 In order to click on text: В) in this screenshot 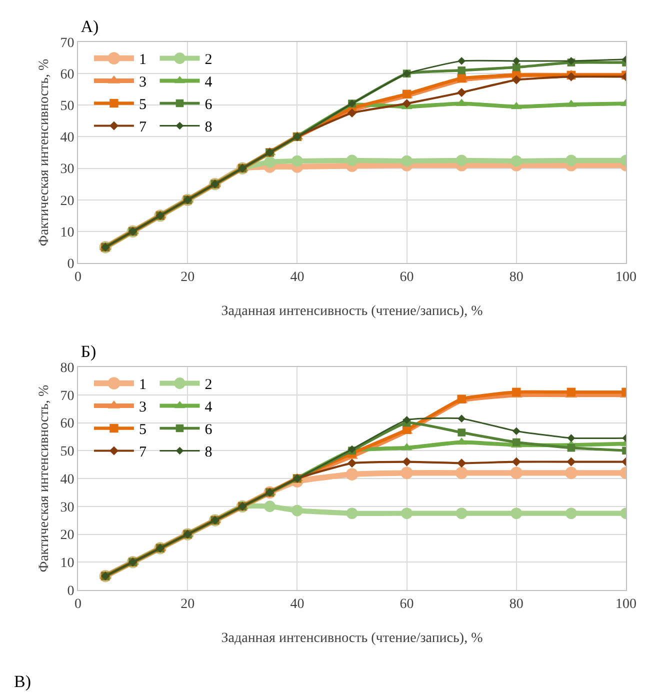, I will do `click(22, 681)`.